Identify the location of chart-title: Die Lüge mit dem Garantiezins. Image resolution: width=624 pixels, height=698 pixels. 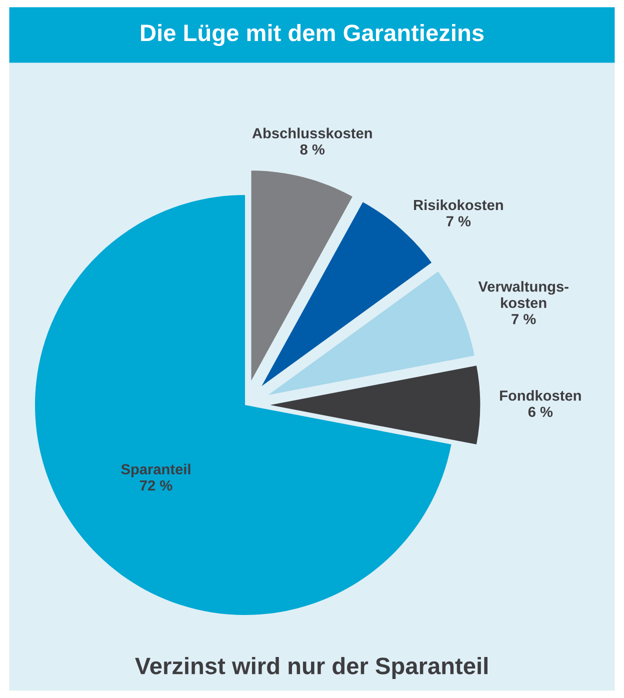
(312, 35).